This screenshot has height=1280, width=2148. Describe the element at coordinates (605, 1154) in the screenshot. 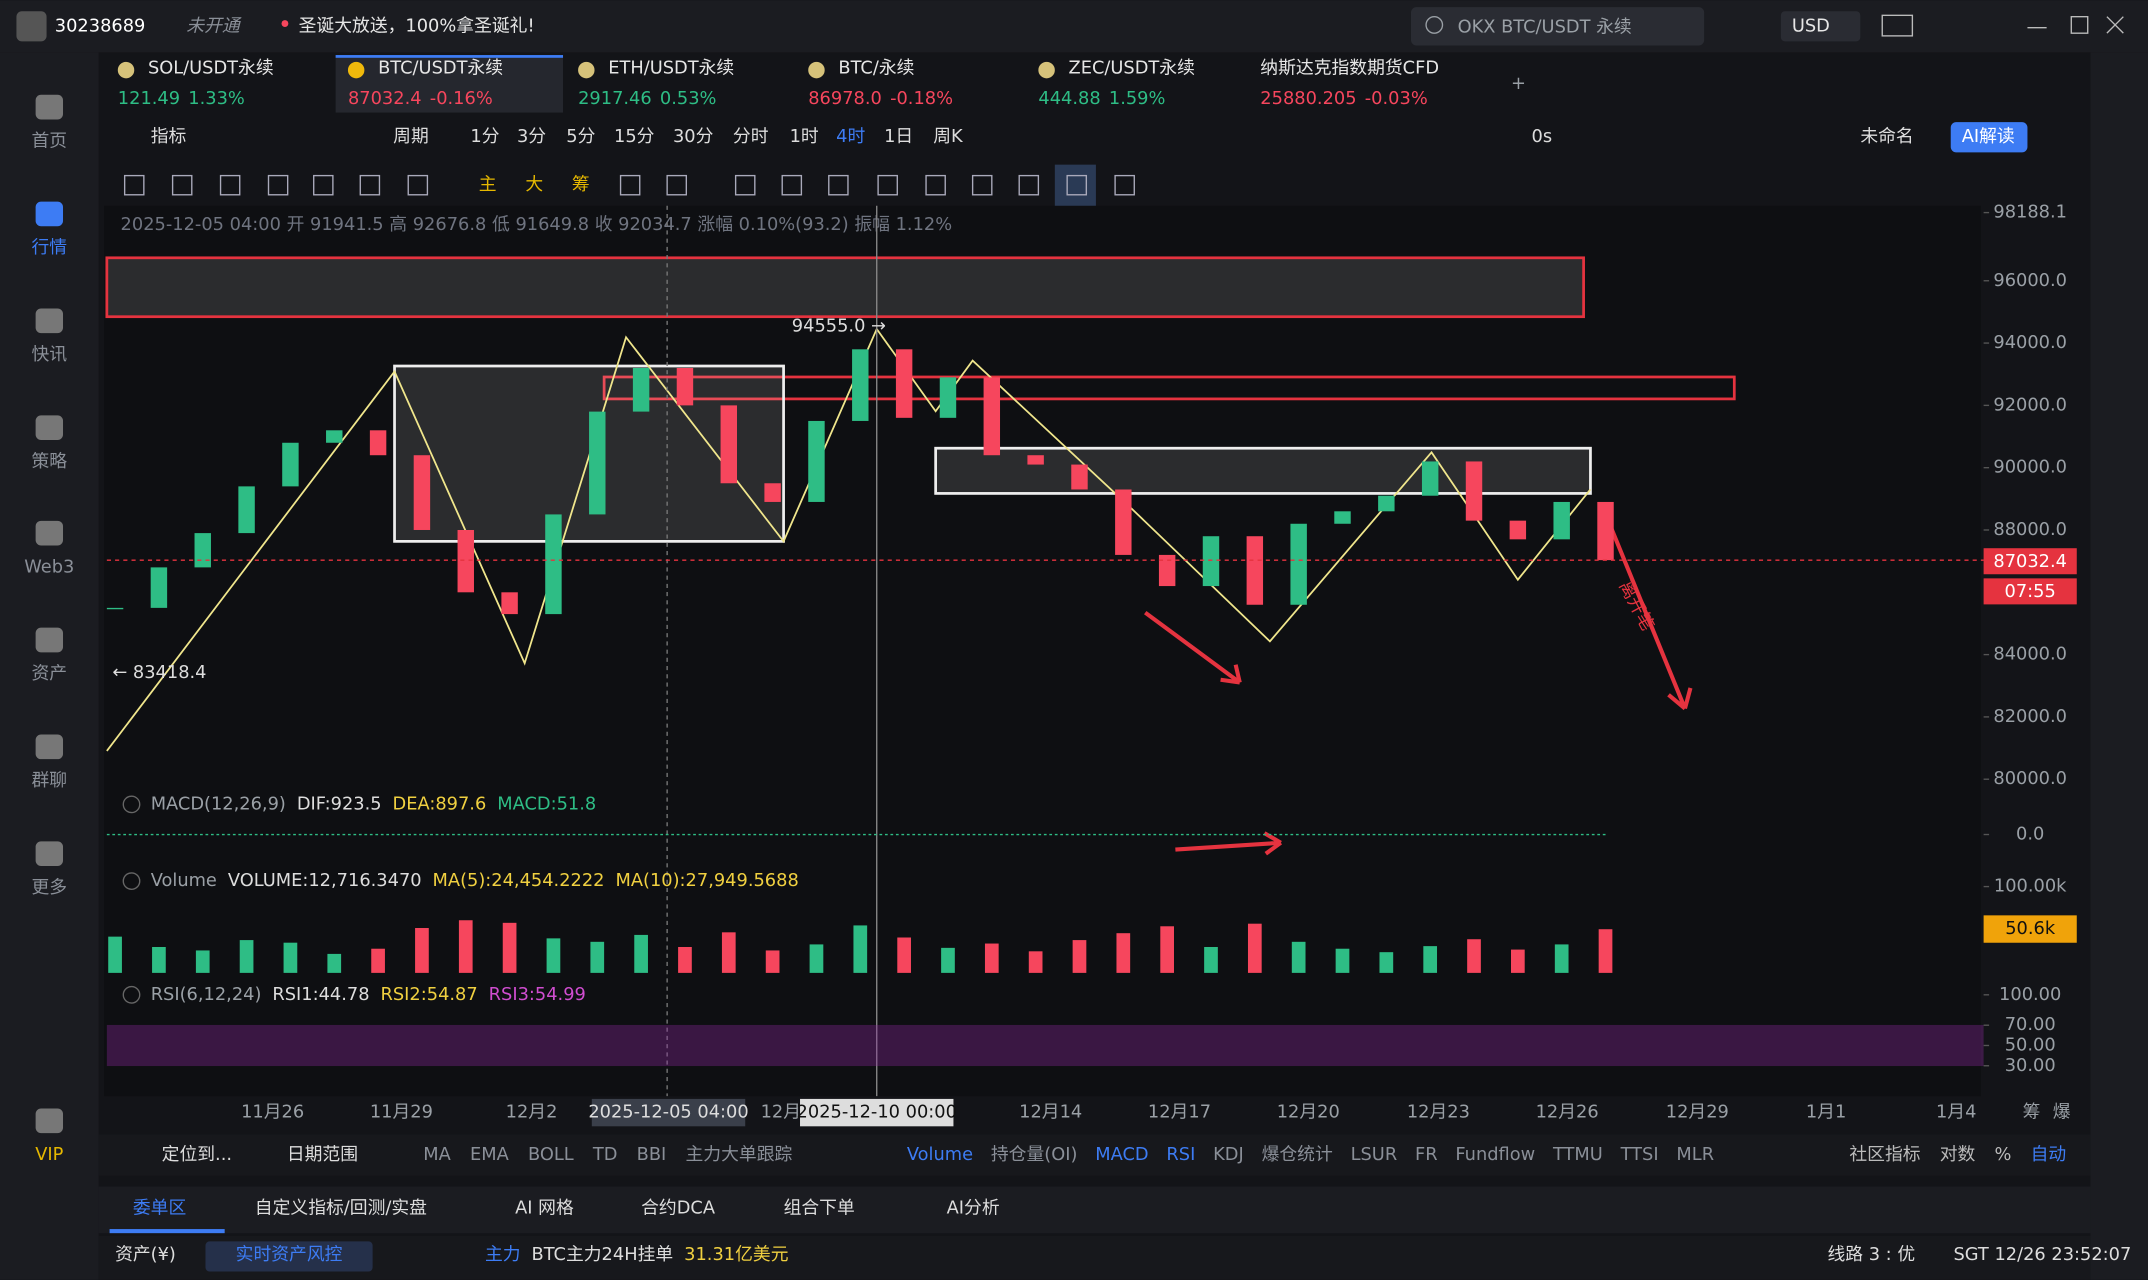

I see `main-indicator: TD` at that location.